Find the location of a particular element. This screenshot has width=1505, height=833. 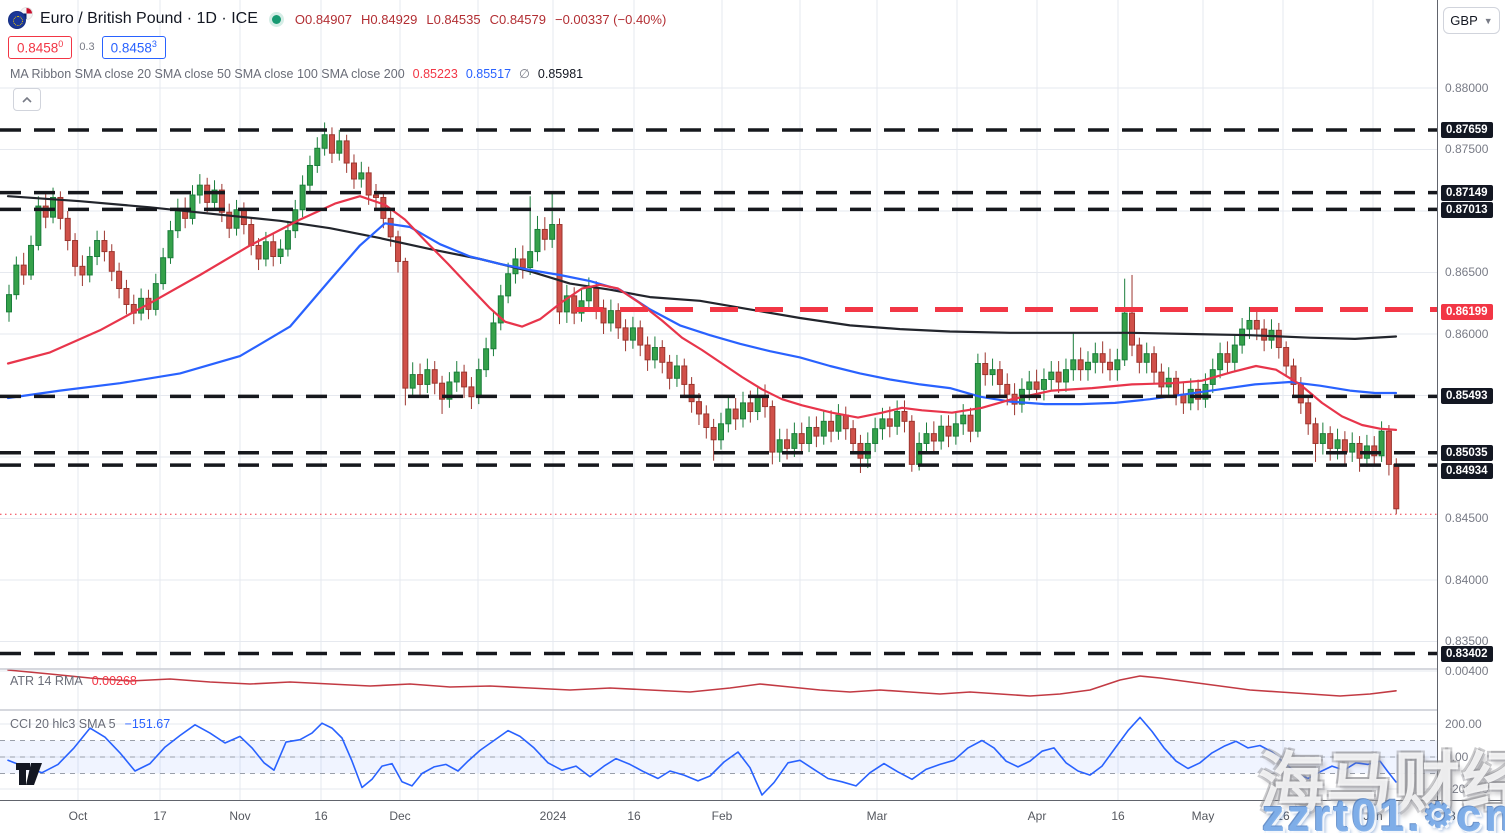

time-axis-label: Jun is located at coordinates (1373, 816).